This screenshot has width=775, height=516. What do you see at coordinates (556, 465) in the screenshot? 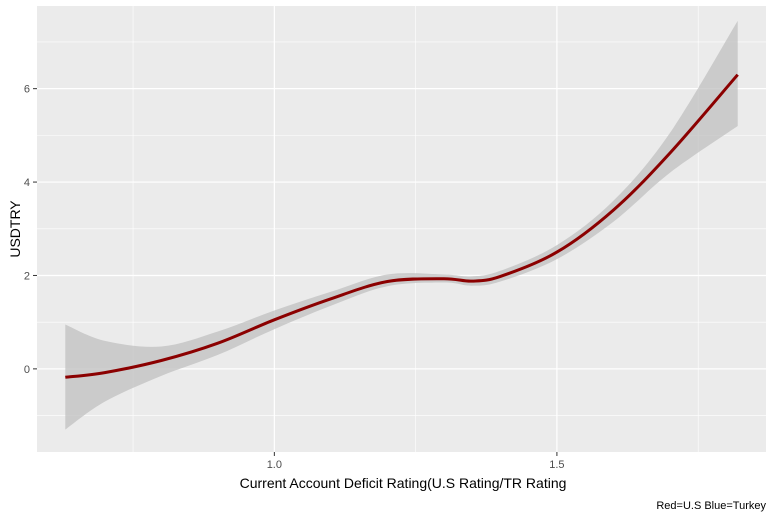
I see `x-tick-label: 1.5` at bounding box center [556, 465].